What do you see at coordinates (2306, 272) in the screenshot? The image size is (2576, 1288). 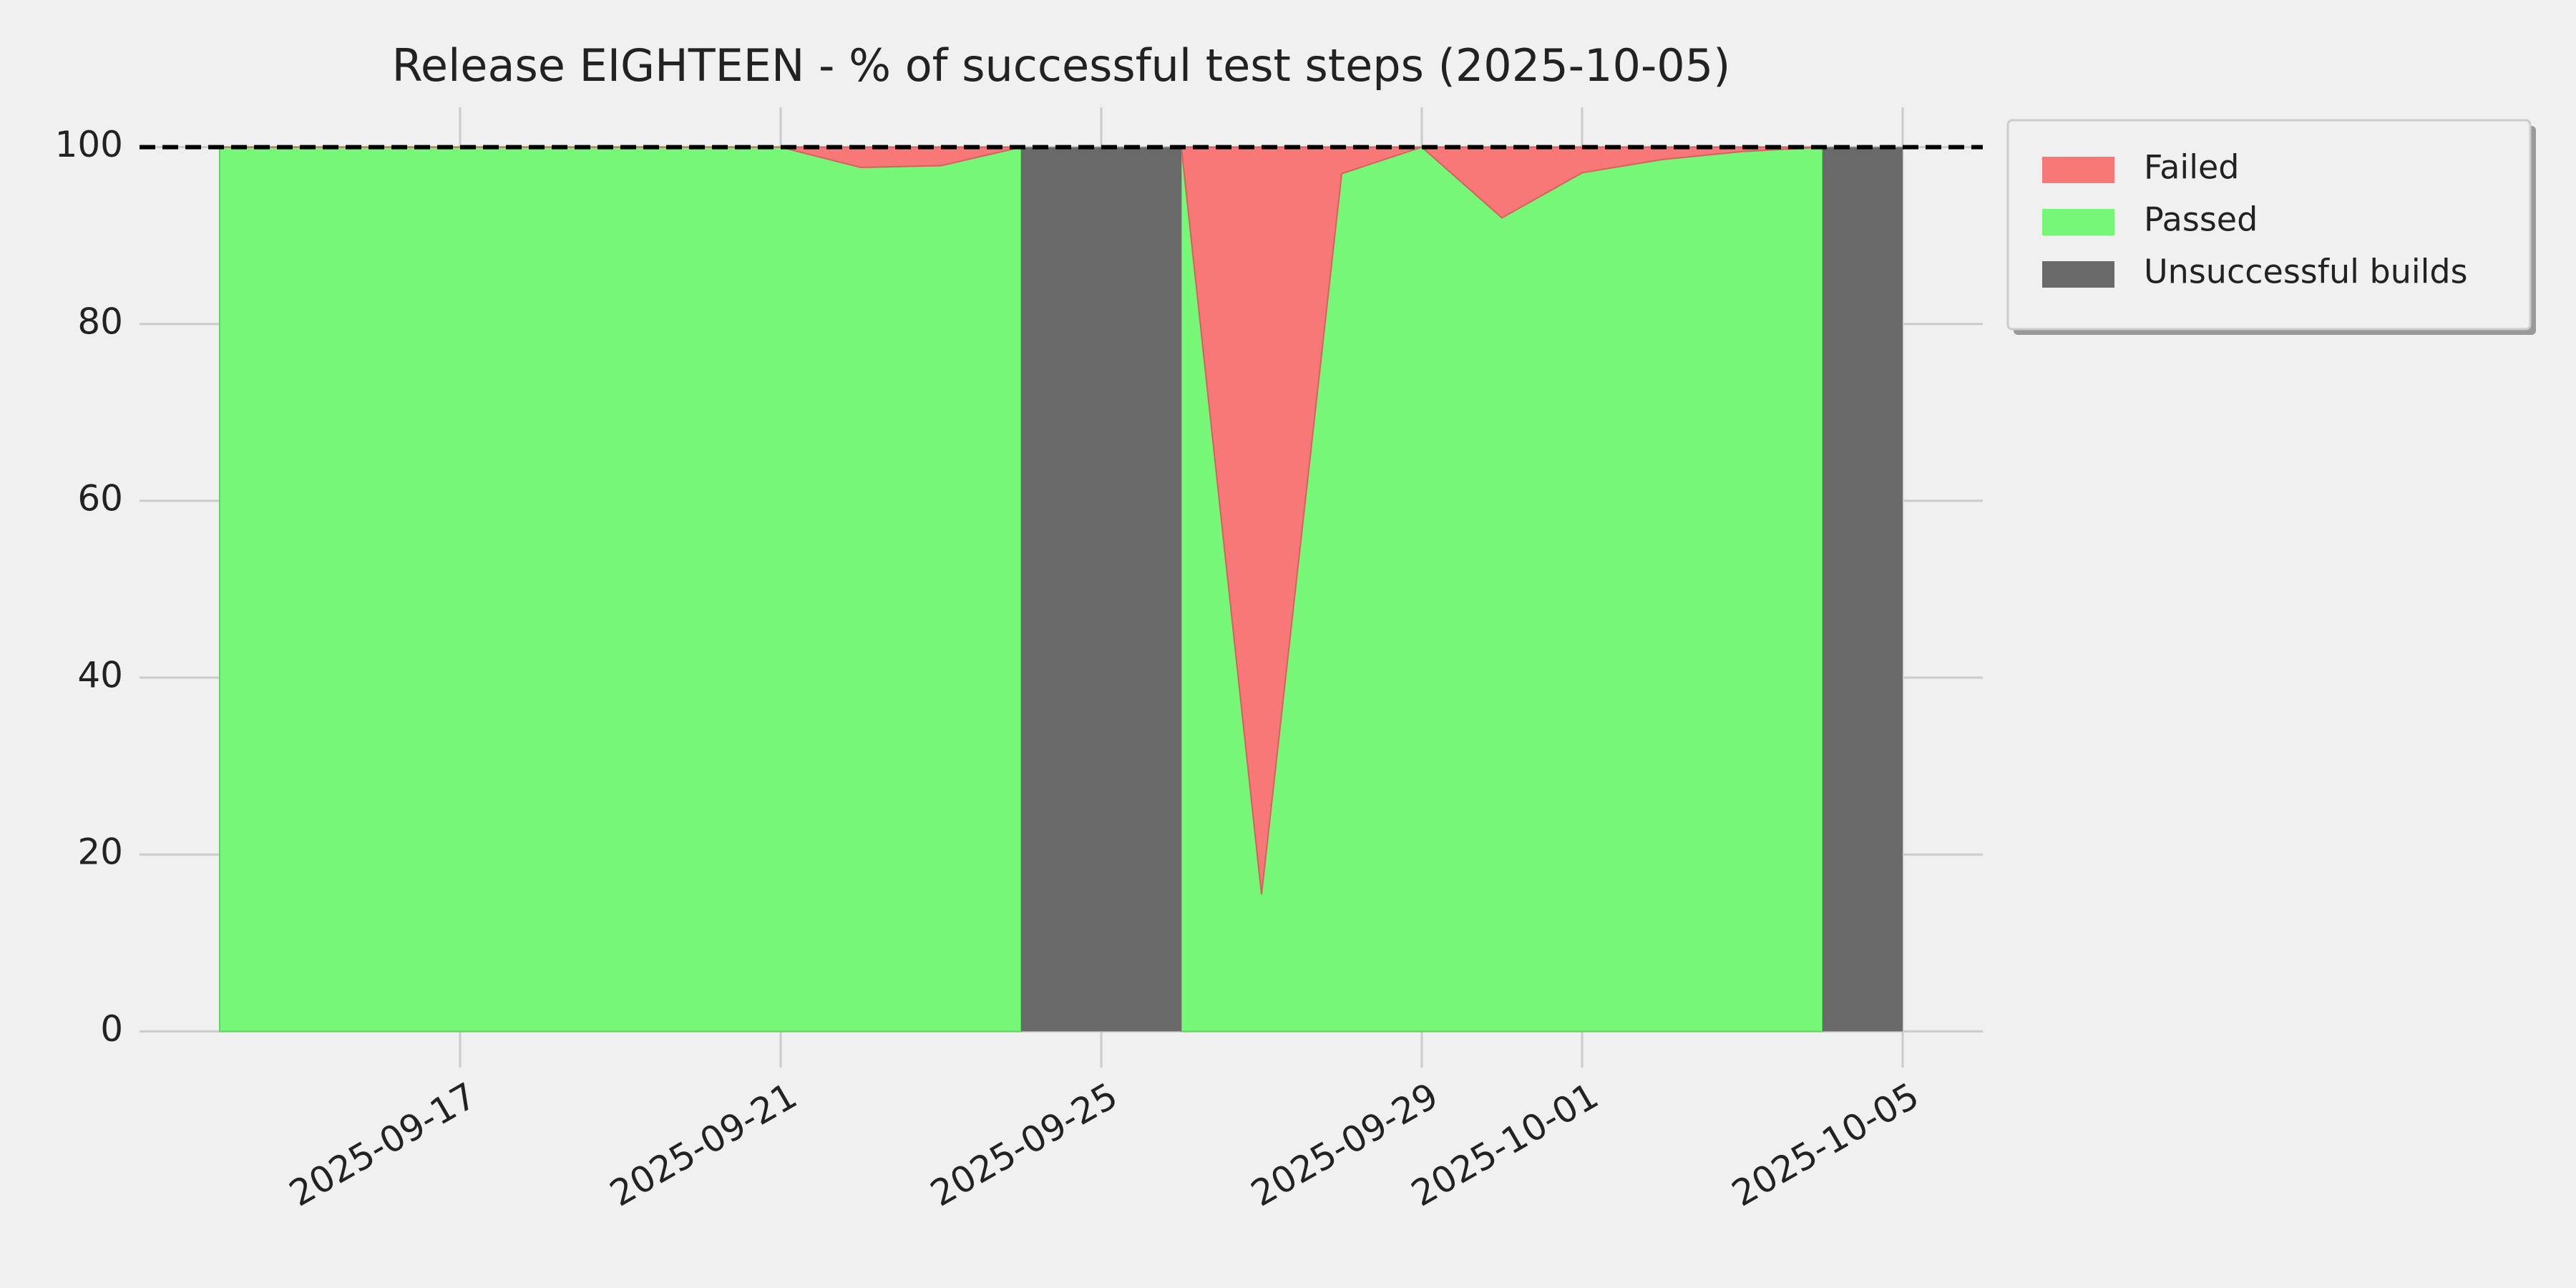 I see `legend-label: Unsuccessful builds` at bounding box center [2306, 272].